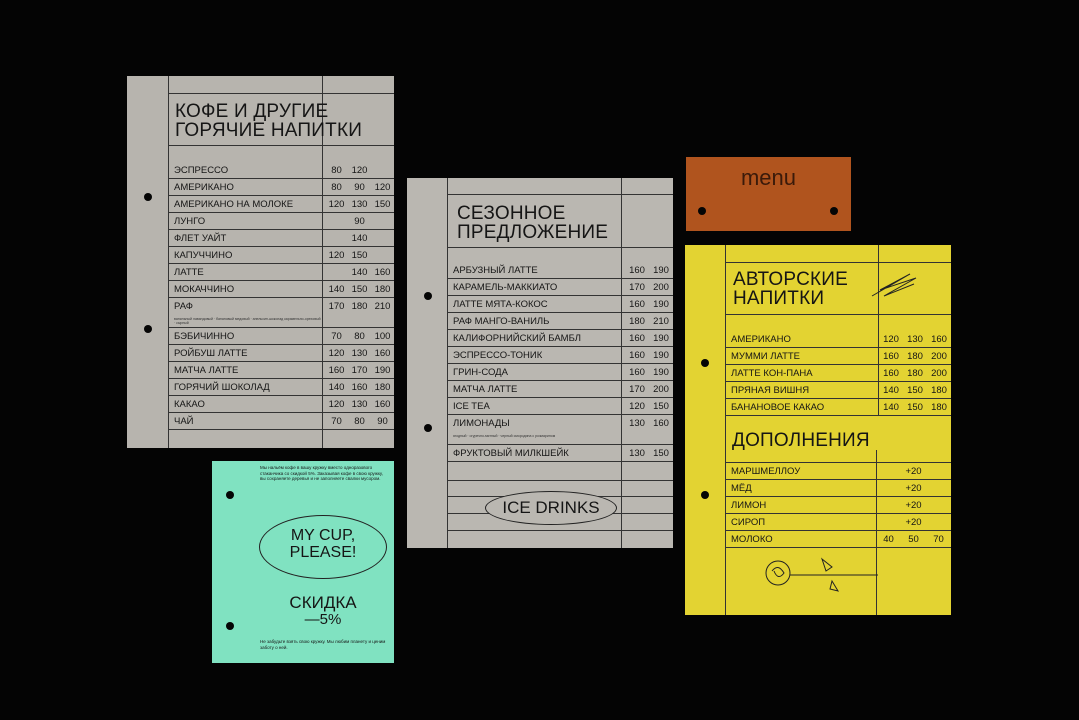  Describe the element at coordinates (281, 170) in the screenshot. I see `menu-item: ЭСПРЕССО 80 120` at that location.